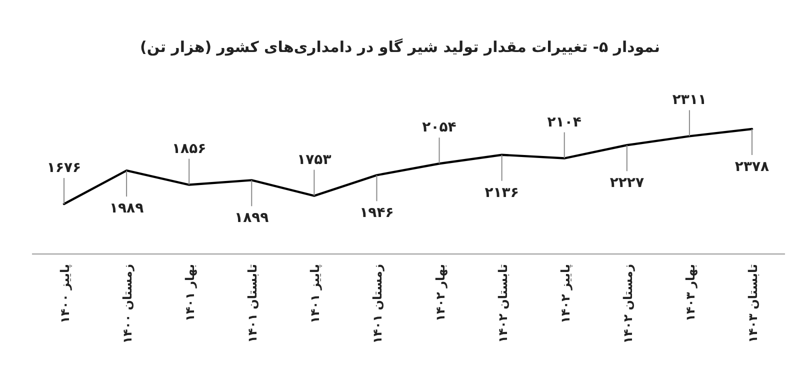 This screenshot has height=373, width=800. Describe the element at coordinates (126, 208) in the screenshot. I see `data-label: ۱۹۸۹` at that location.